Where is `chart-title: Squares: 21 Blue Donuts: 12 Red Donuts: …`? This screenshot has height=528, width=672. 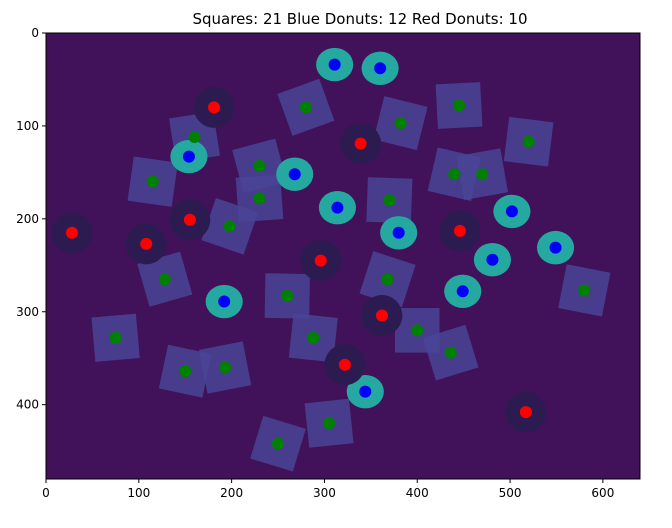 chart-title: Squares: 21 Blue Donuts: 12 Red Donuts: … is located at coordinates (360, 19).